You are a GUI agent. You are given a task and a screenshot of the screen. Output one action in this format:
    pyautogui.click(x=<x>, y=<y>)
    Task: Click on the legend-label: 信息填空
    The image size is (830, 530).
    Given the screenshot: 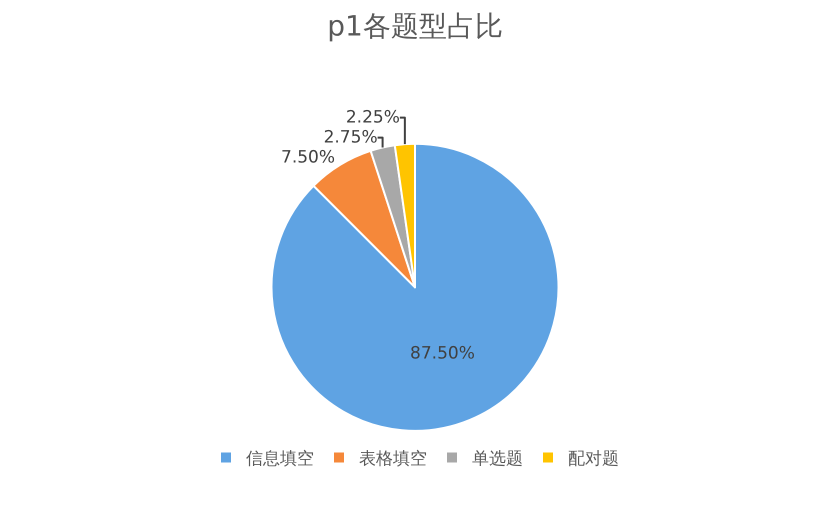 What is the action you would take?
    pyautogui.click(x=280, y=459)
    